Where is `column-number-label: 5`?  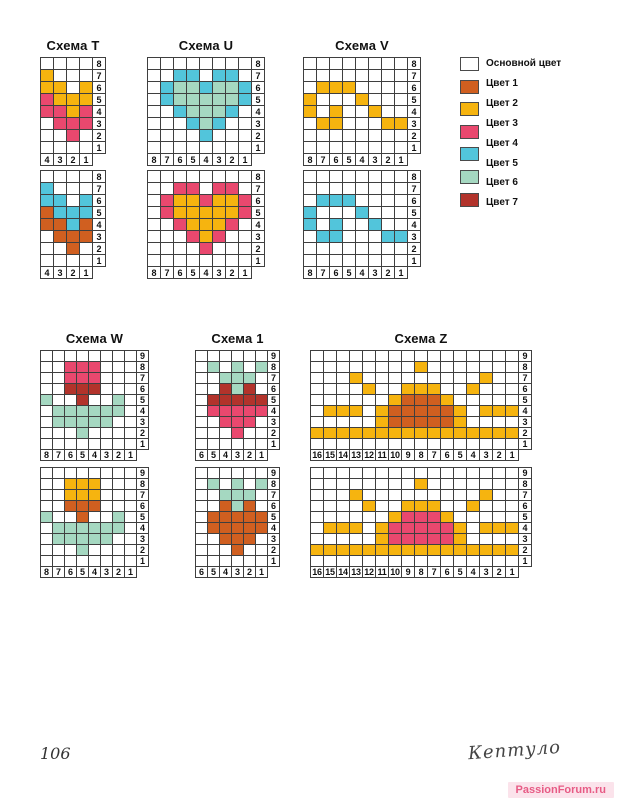 column-number-label: 5 is located at coordinates (213, 455).